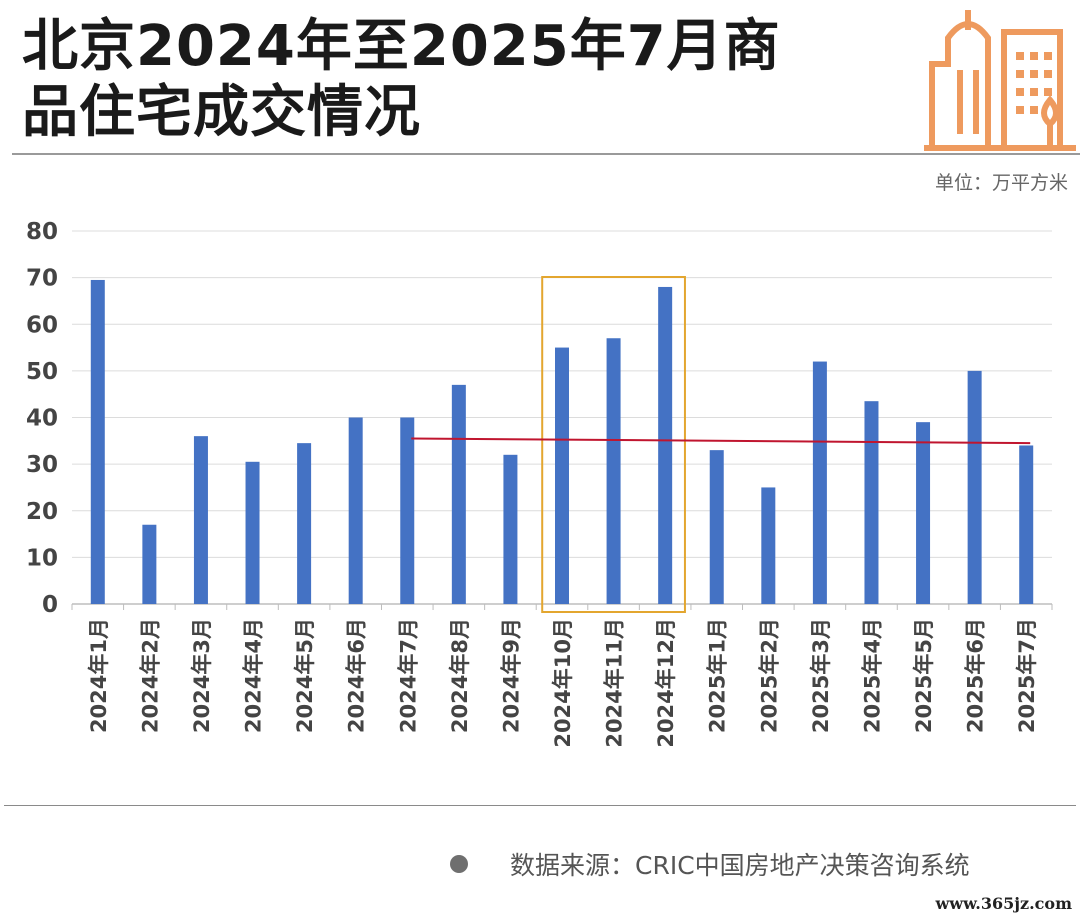 This screenshot has width=1080, height=919. Describe the element at coordinates (666, 683) in the screenshot. I see `x-tick-label: 2024年12月` at that location.